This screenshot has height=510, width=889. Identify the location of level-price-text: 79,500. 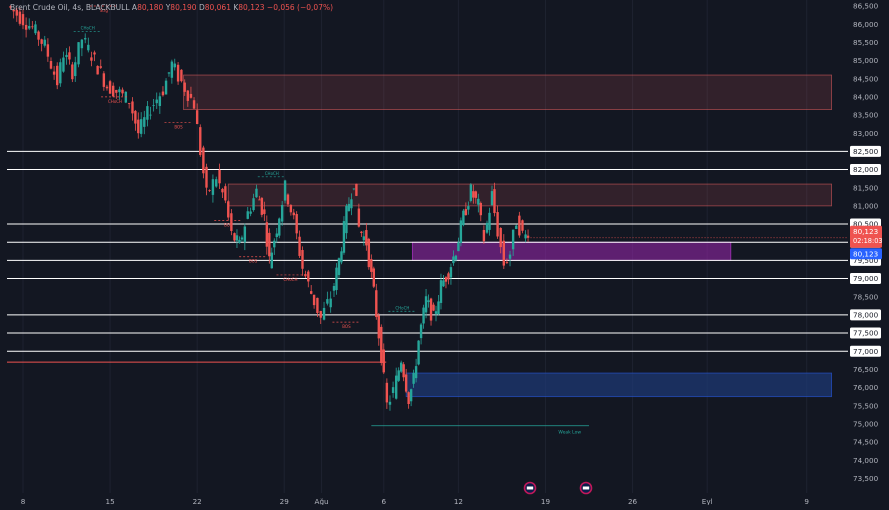
(866, 260).